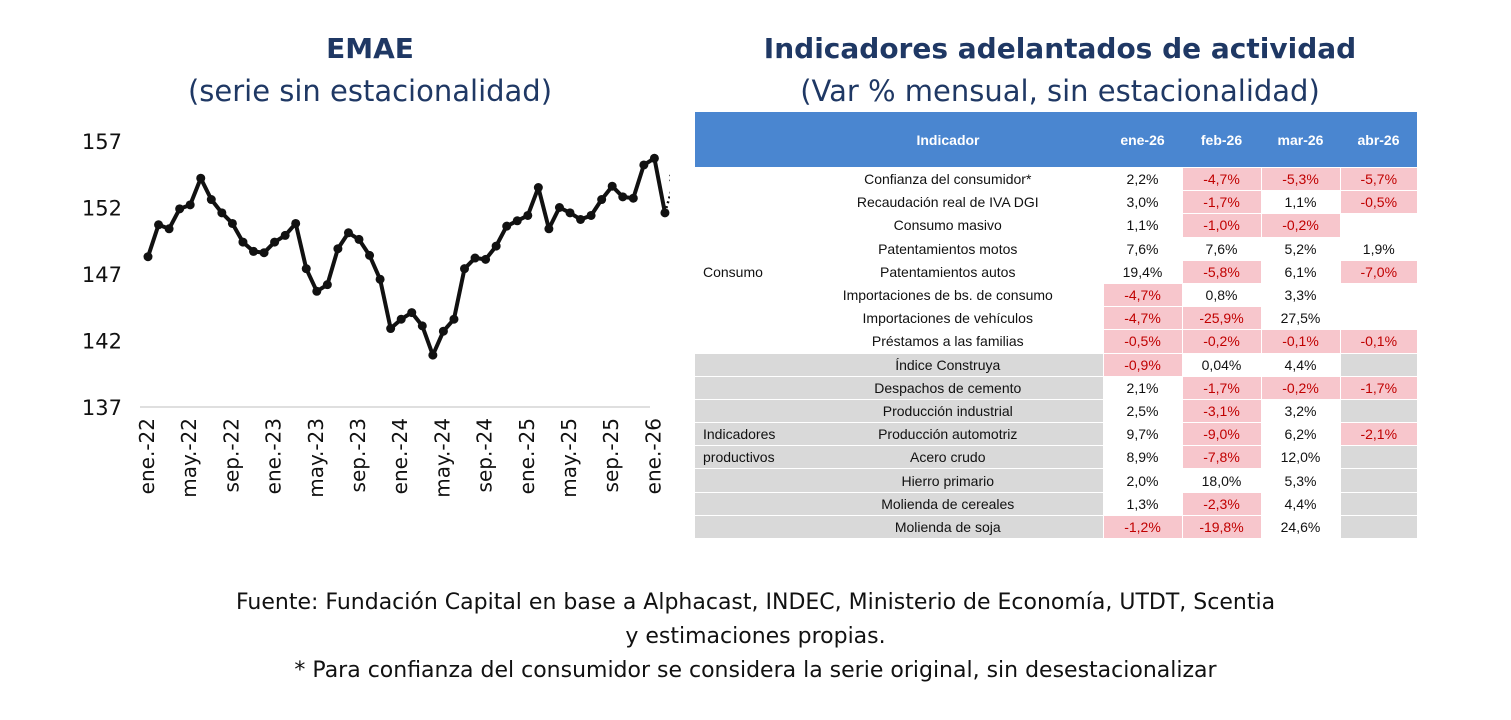  Describe the element at coordinates (948, 480) in the screenshot. I see `indicator-name: Hierro primario` at that location.